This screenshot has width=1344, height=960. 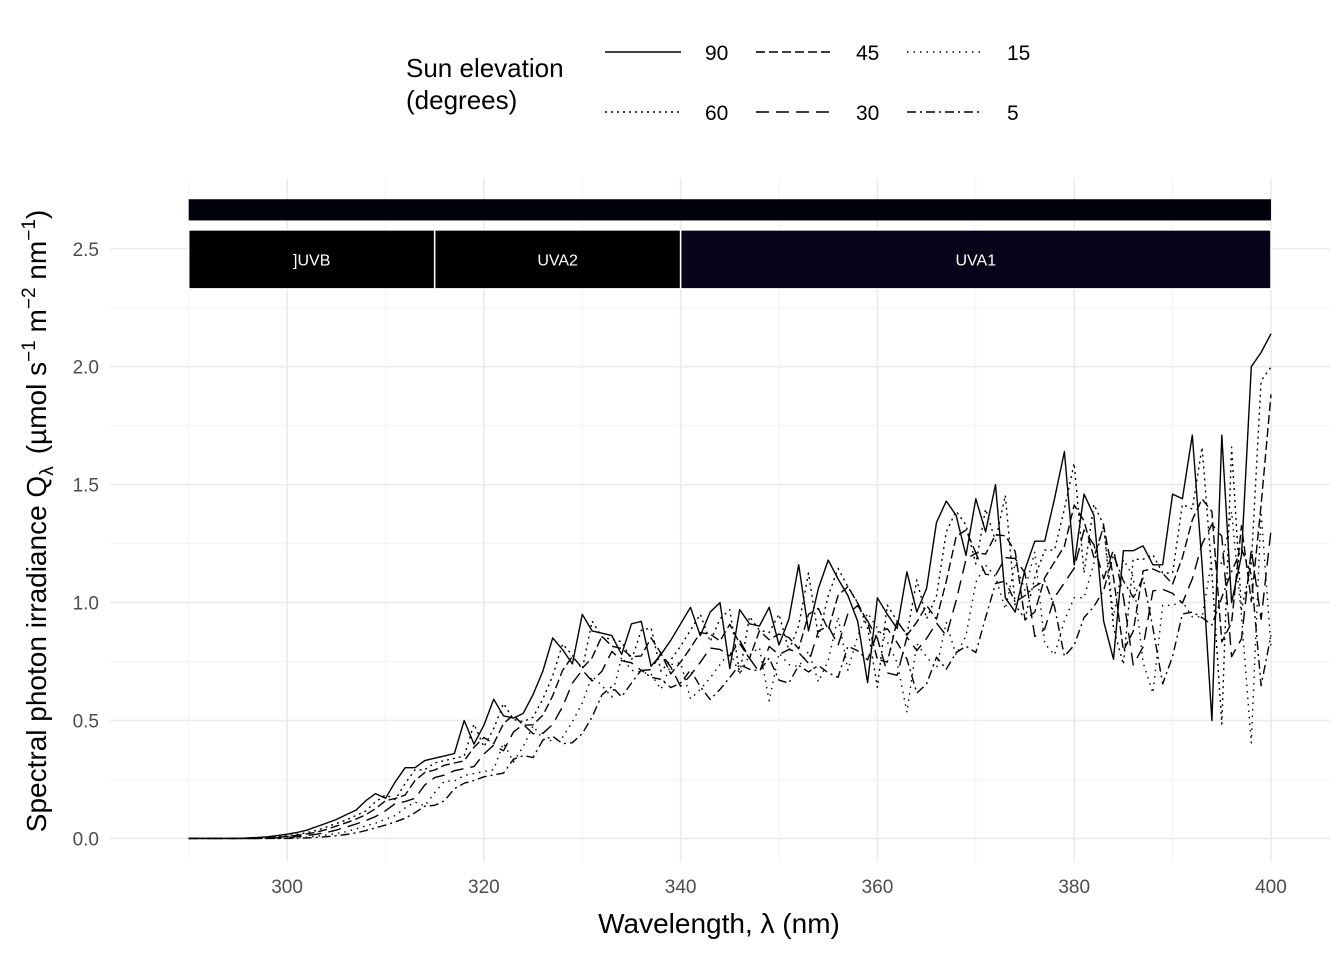 I want to click on legend-title: Sun elevation, so click(x=485, y=68).